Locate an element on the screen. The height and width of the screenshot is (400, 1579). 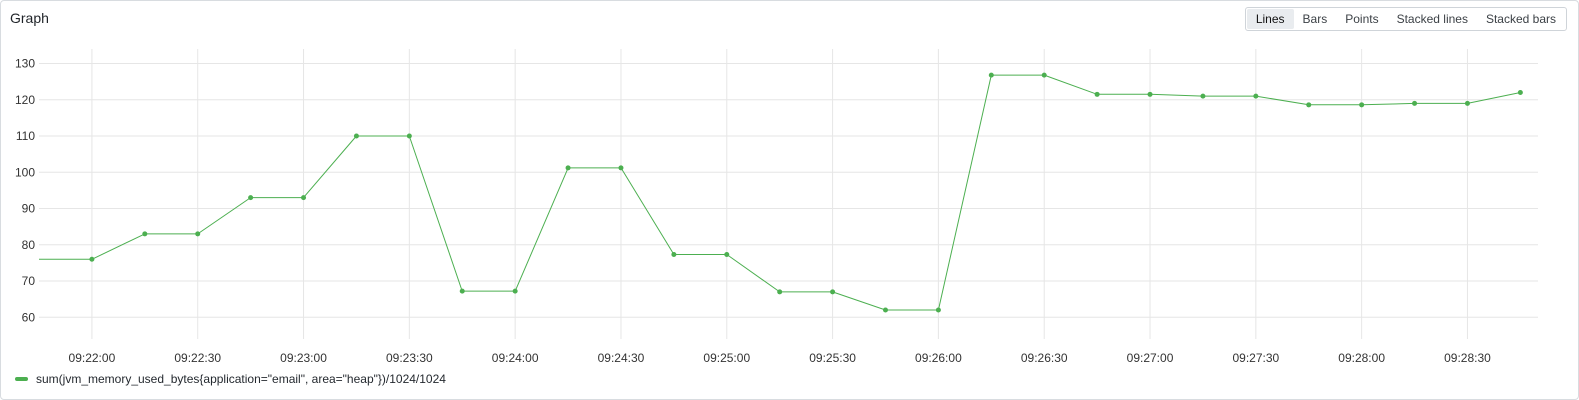
viz-option-stacked-bars: Stacked bars is located at coordinates (1520, 19).